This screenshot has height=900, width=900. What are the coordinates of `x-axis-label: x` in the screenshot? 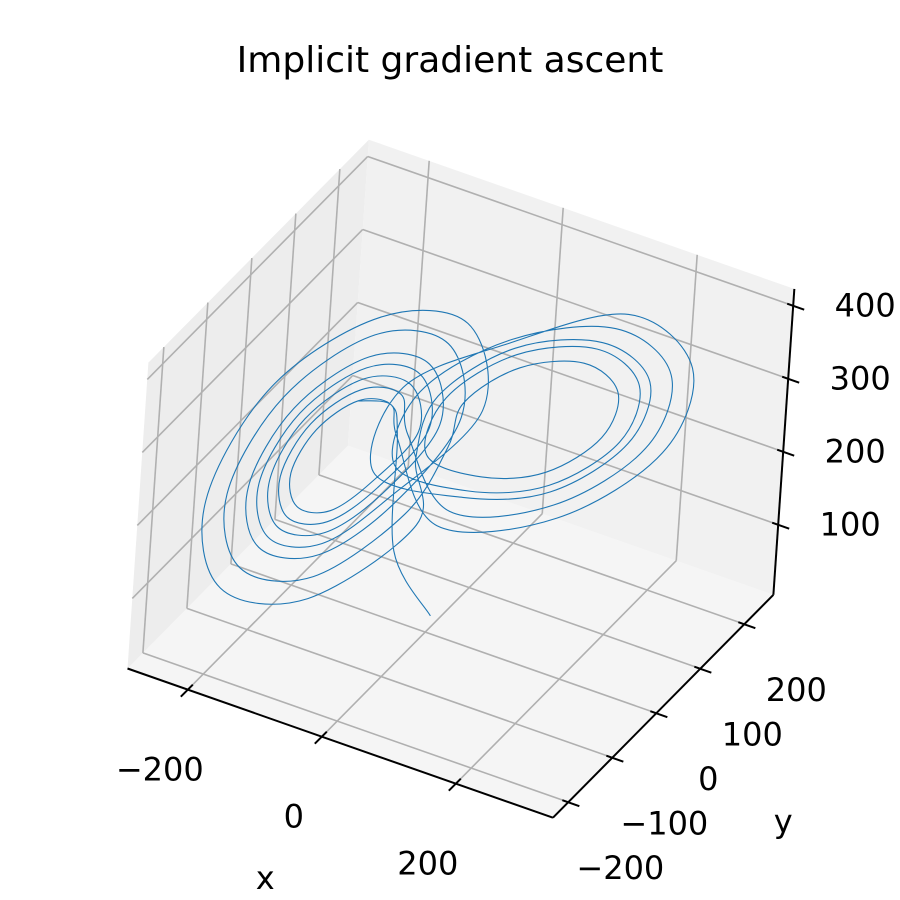 It's located at (265, 878).